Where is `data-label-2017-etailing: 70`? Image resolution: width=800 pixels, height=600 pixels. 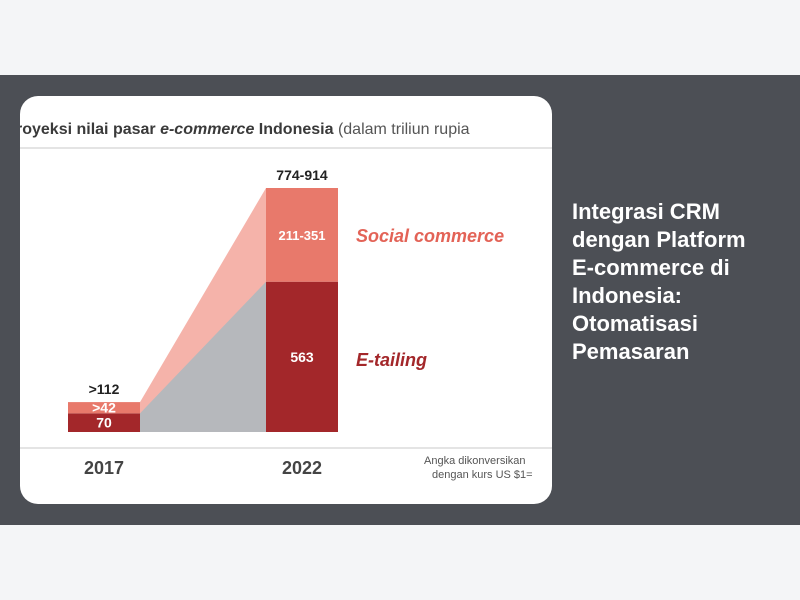
data-label-2017-etailing: 70 is located at coordinates (104, 423).